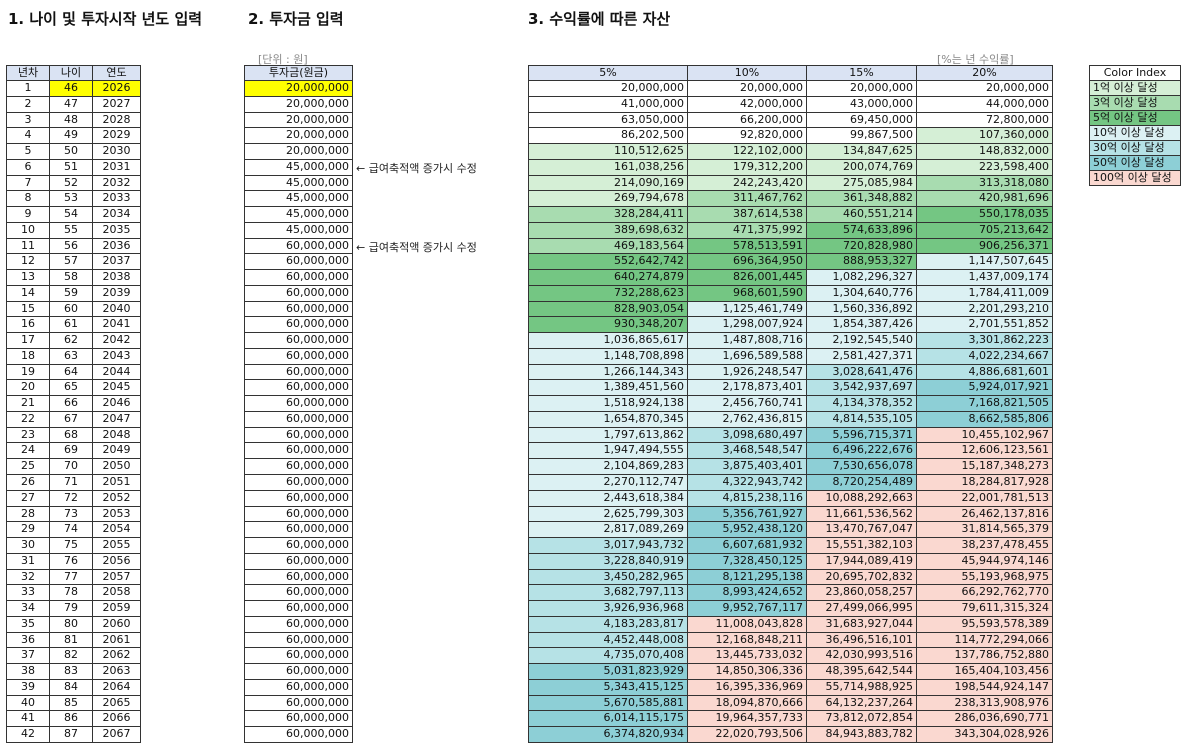 The height and width of the screenshot is (746, 1184). Describe the element at coordinates (71, 671) in the screenshot. I see `cell: 83` at that location.